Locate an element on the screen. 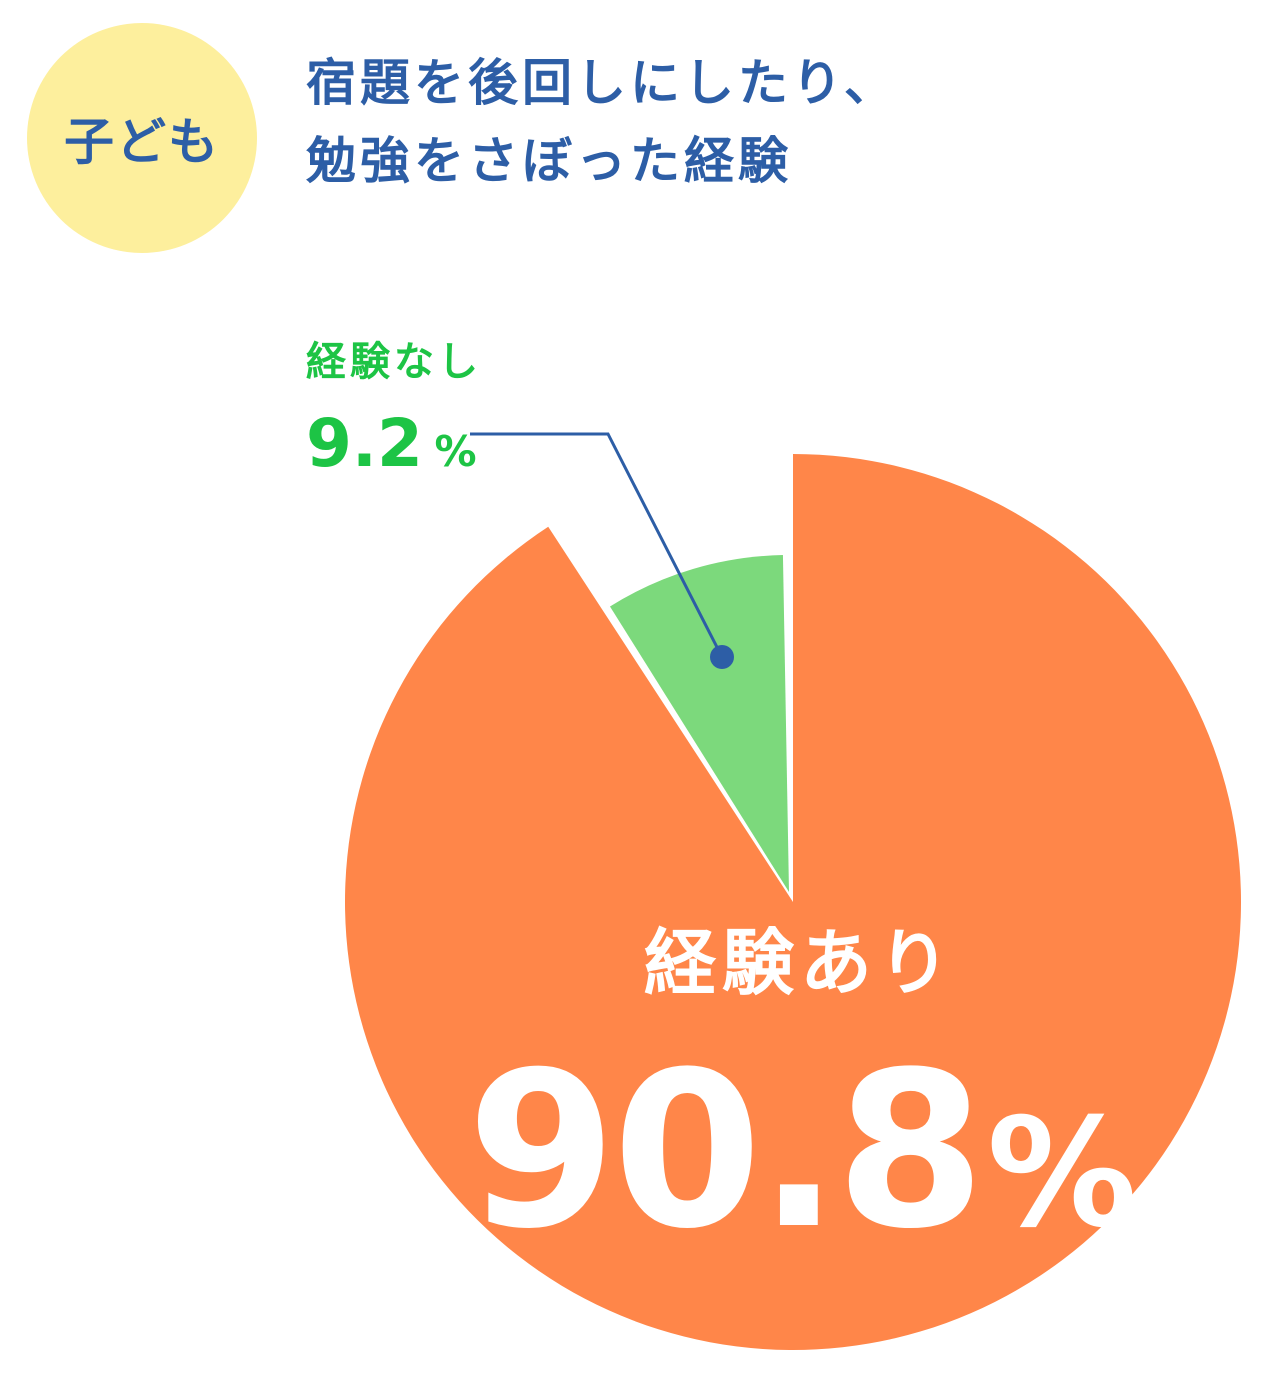 The height and width of the screenshot is (1376, 1268). audience-badge-label: 子ども is located at coordinates (142, 142).